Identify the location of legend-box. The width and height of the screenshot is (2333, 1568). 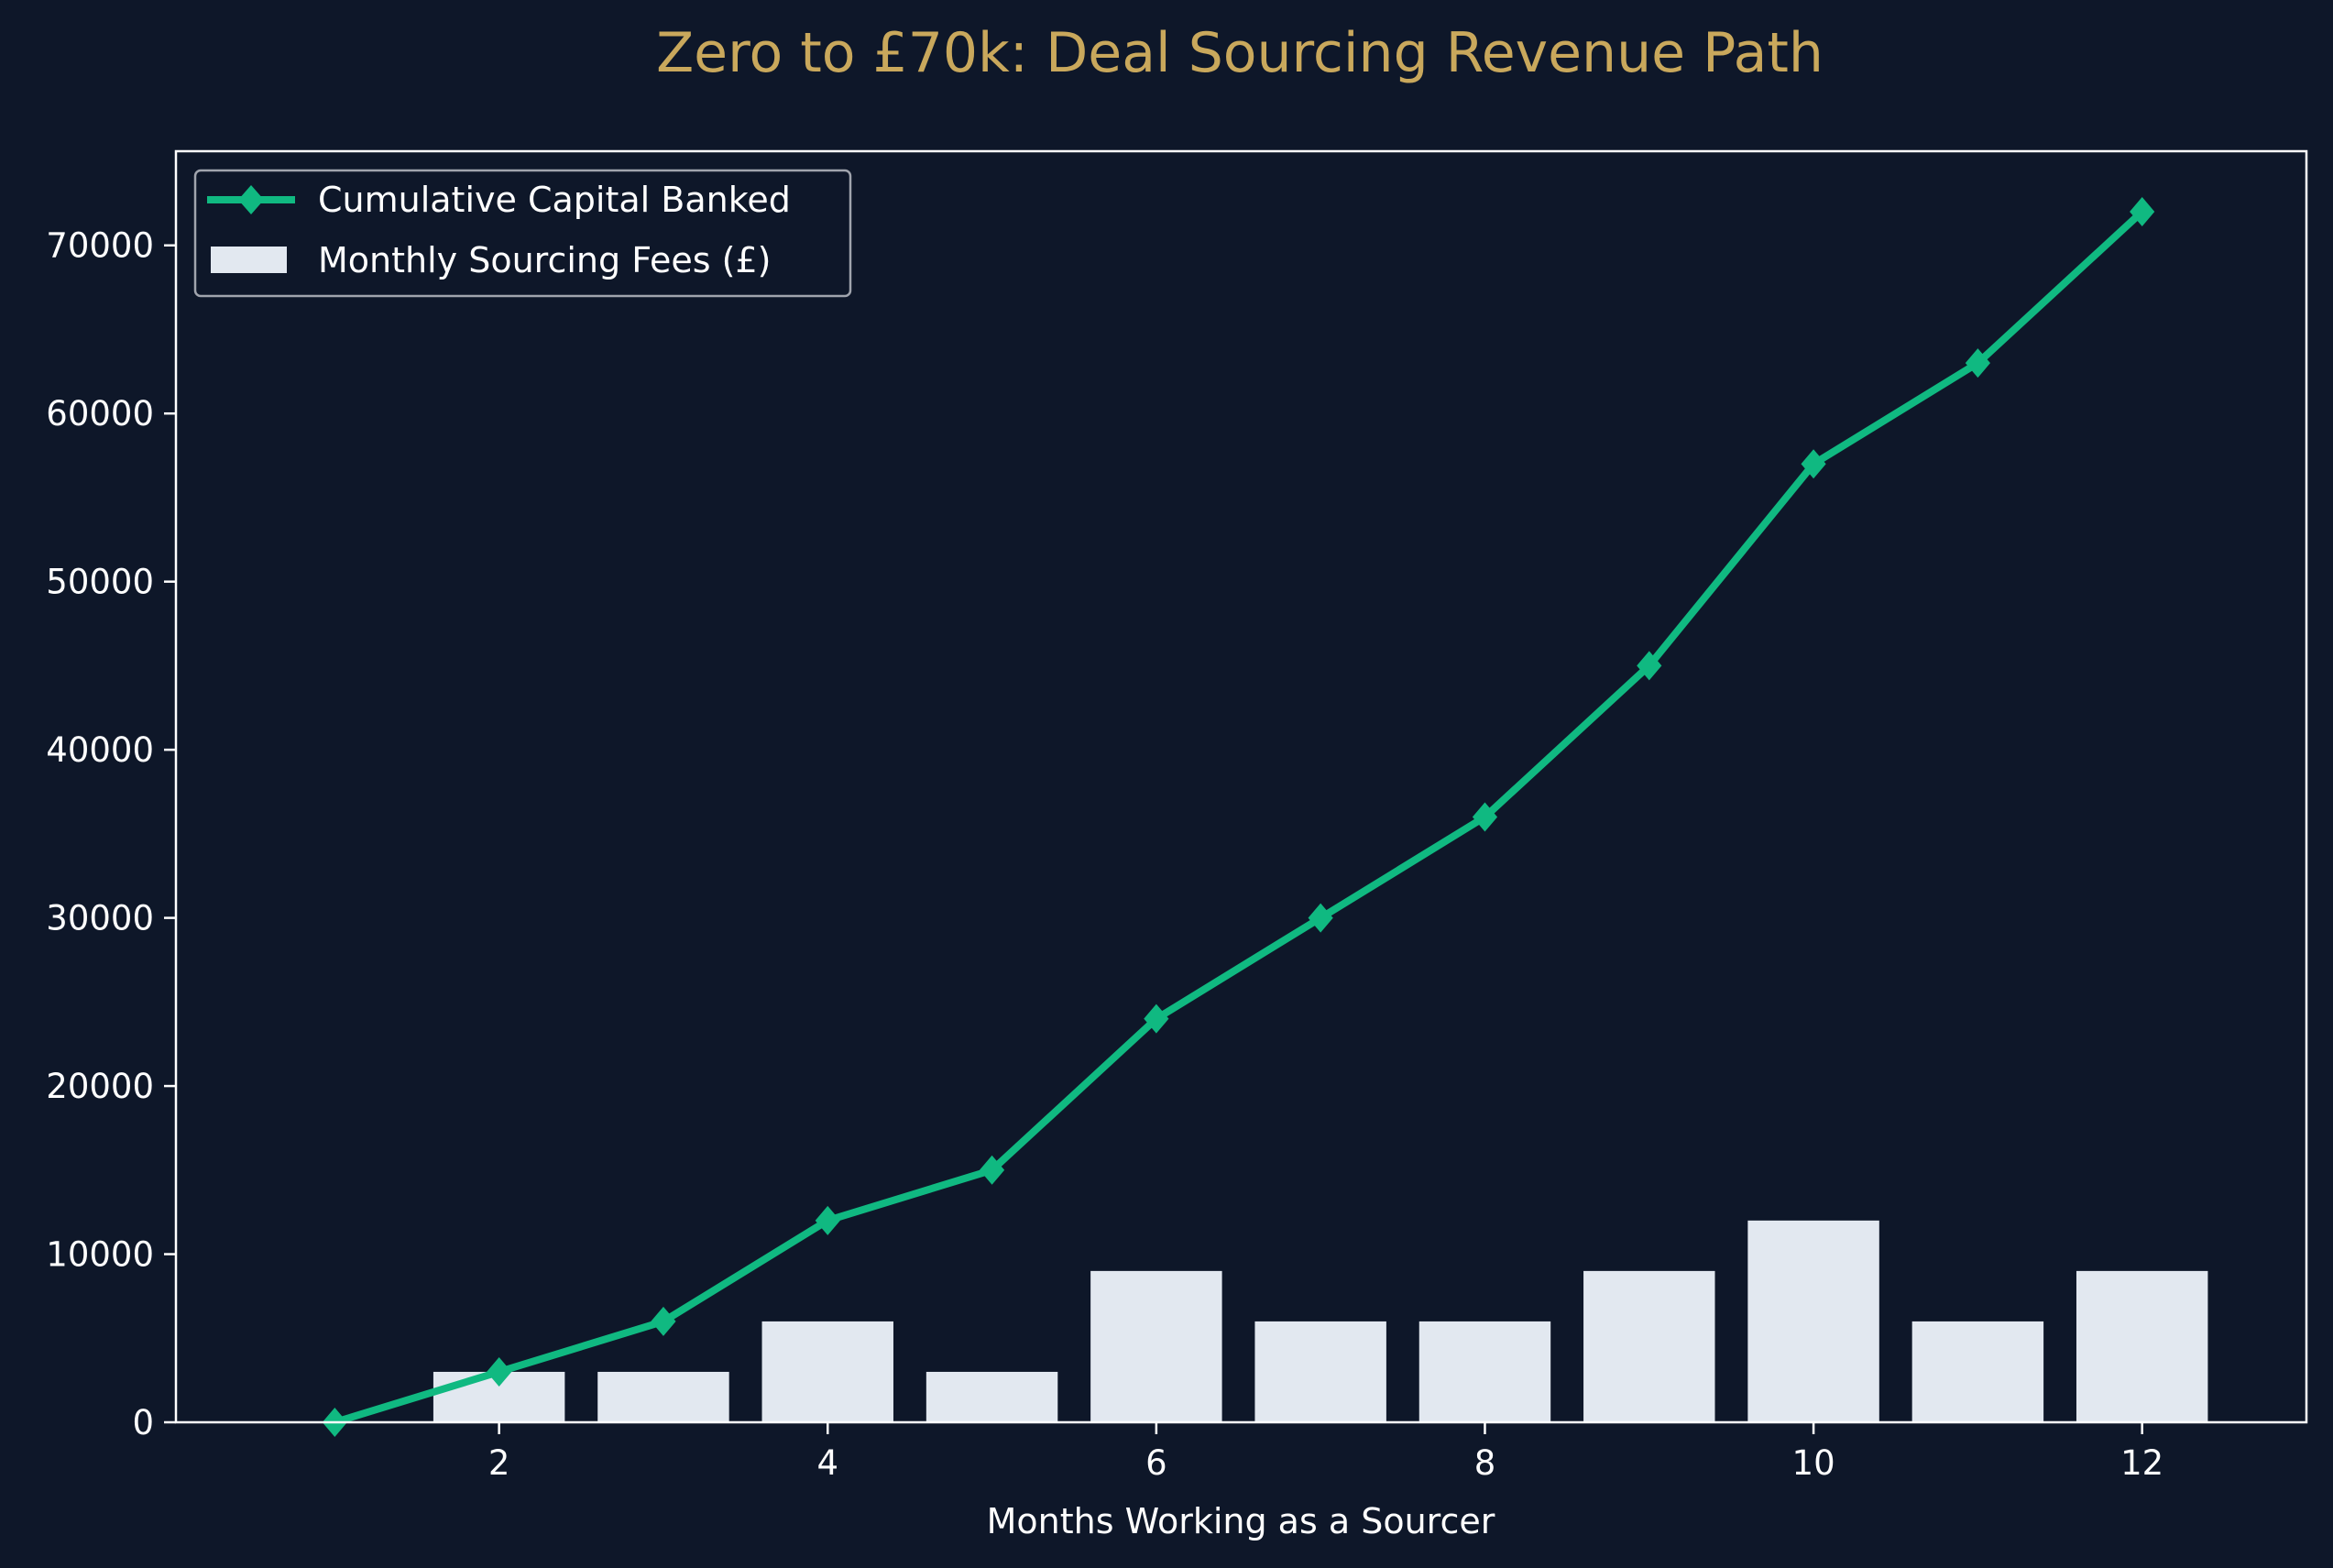
(522, 233).